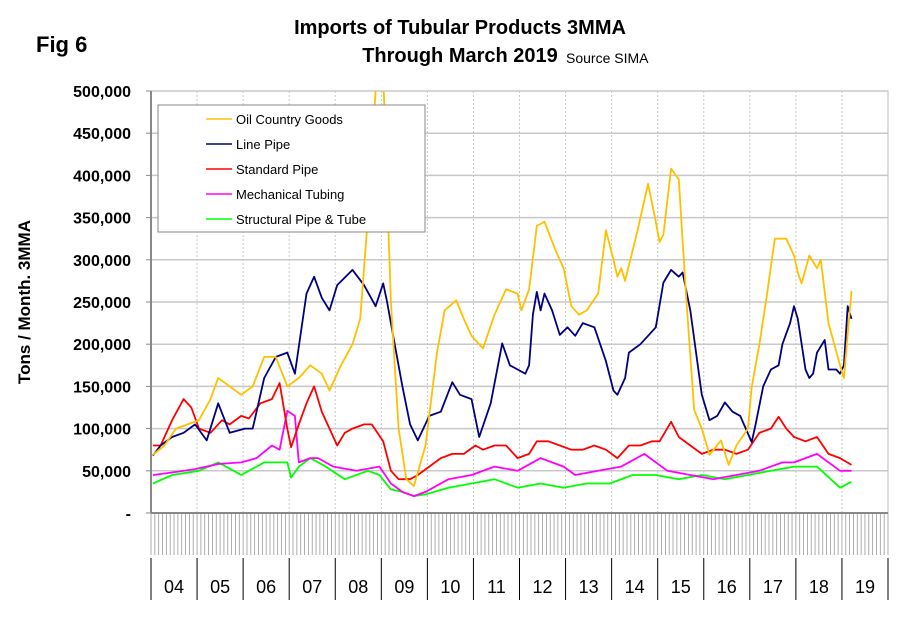 This screenshot has width=910, height=622. I want to click on title-line-1: Imports of Tubular Products 3MMA, so click(460, 28).